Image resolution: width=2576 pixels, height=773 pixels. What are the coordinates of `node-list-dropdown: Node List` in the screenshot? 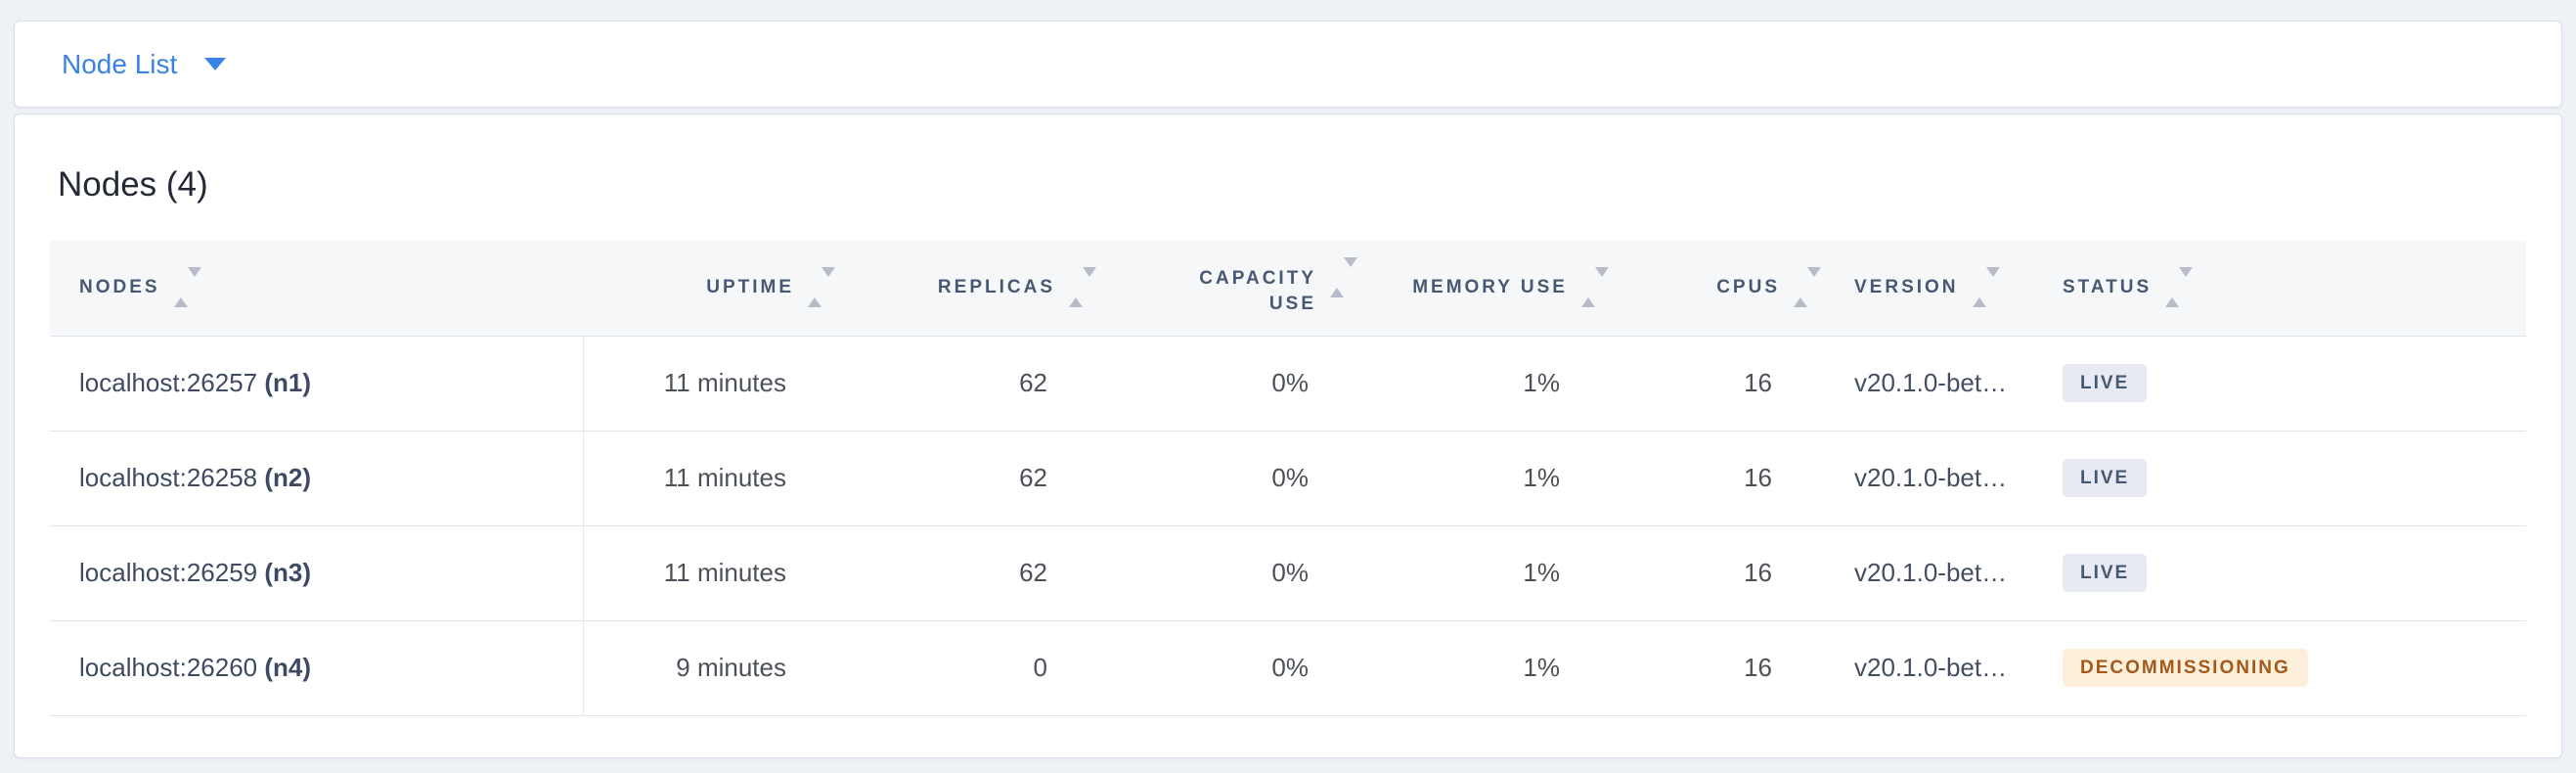 It's located at (144, 63).